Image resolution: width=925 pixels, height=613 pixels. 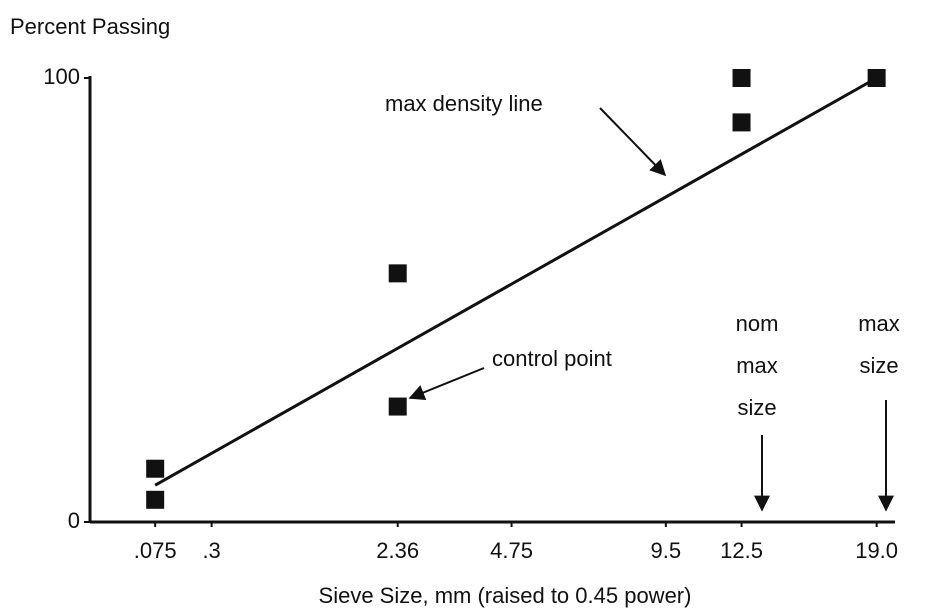 I want to click on y-tick-label: 100, so click(x=61, y=76).